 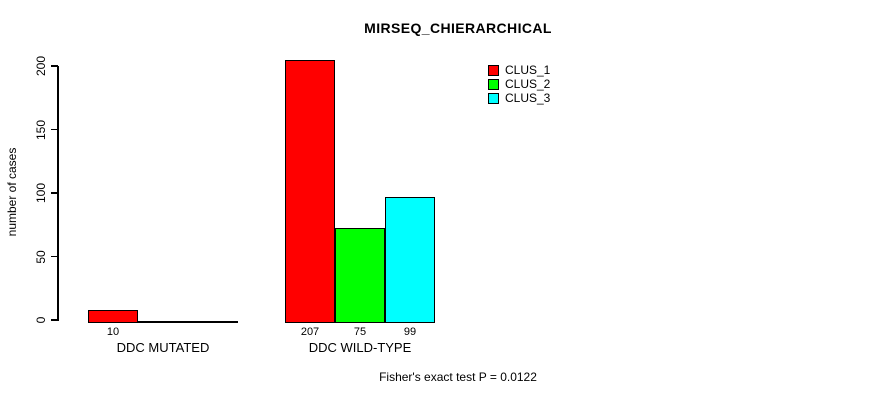 What do you see at coordinates (458, 377) in the screenshot?
I see `annotation-text: Fisher's exact test P = 0.0122` at bounding box center [458, 377].